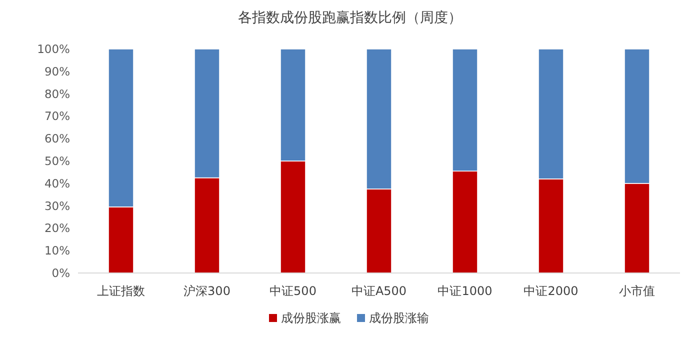 The width and height of the screenshot is (700, 343). Describe the element at coordinates (551, 291) in the screenshot. I see `x-tick-label: 中证2000` at that location.